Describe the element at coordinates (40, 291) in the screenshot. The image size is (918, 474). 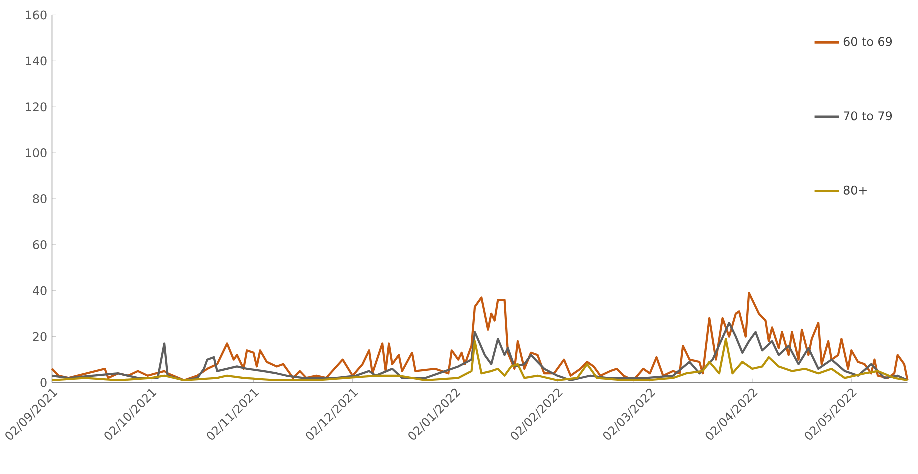
I see `y-tick-label: 40` at that location.